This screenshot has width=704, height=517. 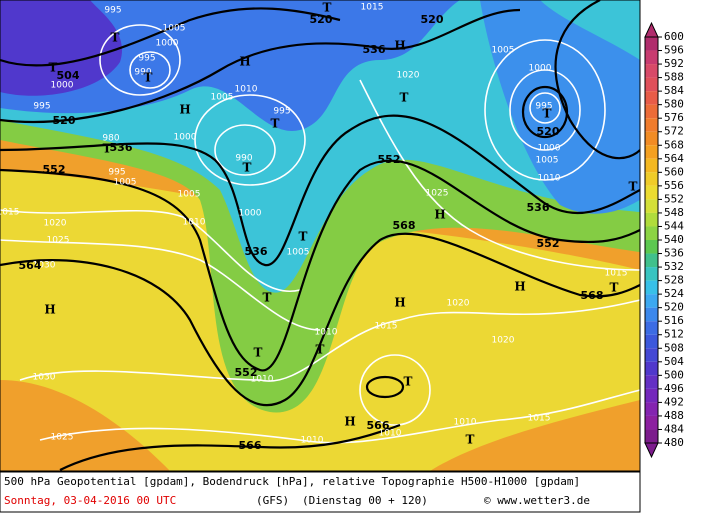 What do you see at coordinates (674, 388) in the screenshot?
I see `colorbar-tick-label: 496` at bounding box center [674, 388].